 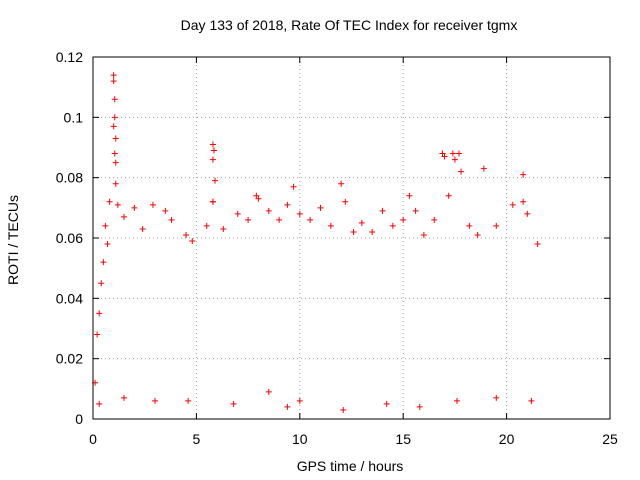 What do you see at coordinates (197, 439) in the screenshot?
I see `x-tick-label: 5` at bounding box center [197, 439].